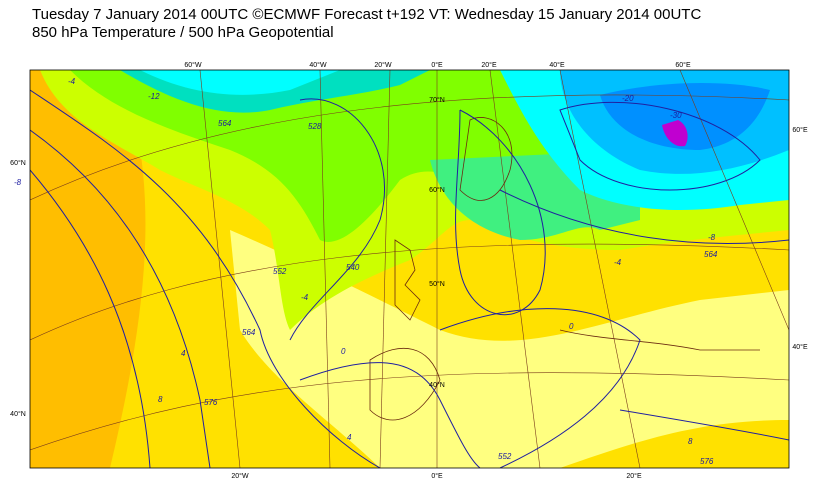  Describe the element at coordinates (318, 65) in the screenshot. I see `lon-label: 40°W` at that location.